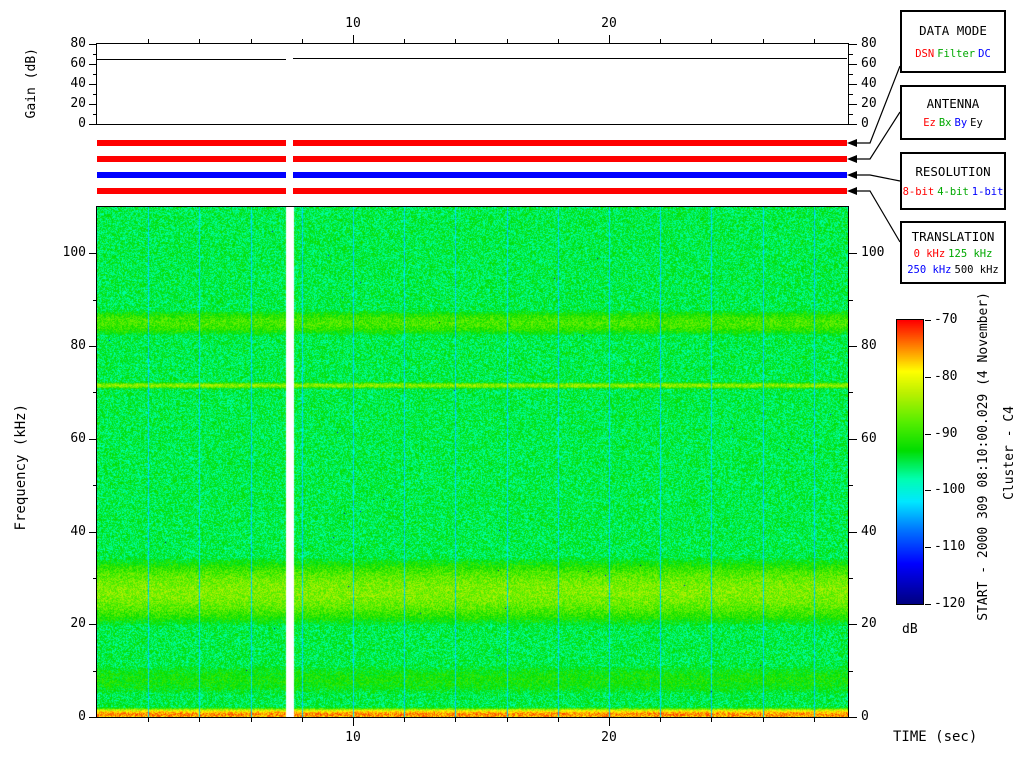 This screenshot has width=1024, height=768. Describe the element at coordinates (953, 270) in the screenshot. I see `legend-row: 250 kHz 500 kHz` at that location.